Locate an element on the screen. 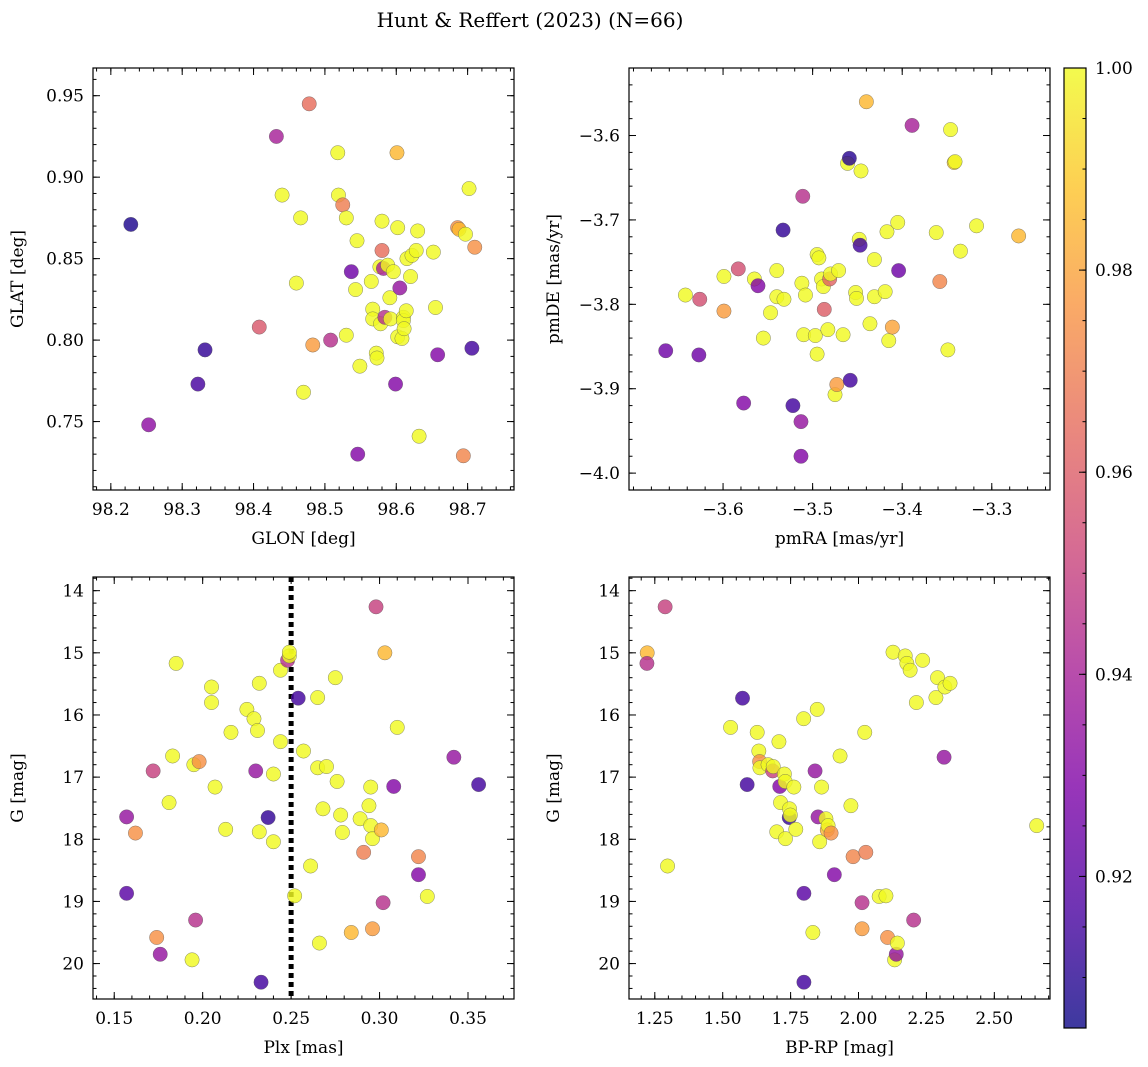  y-tick-label: 14 is located at coordinates (73, 592).